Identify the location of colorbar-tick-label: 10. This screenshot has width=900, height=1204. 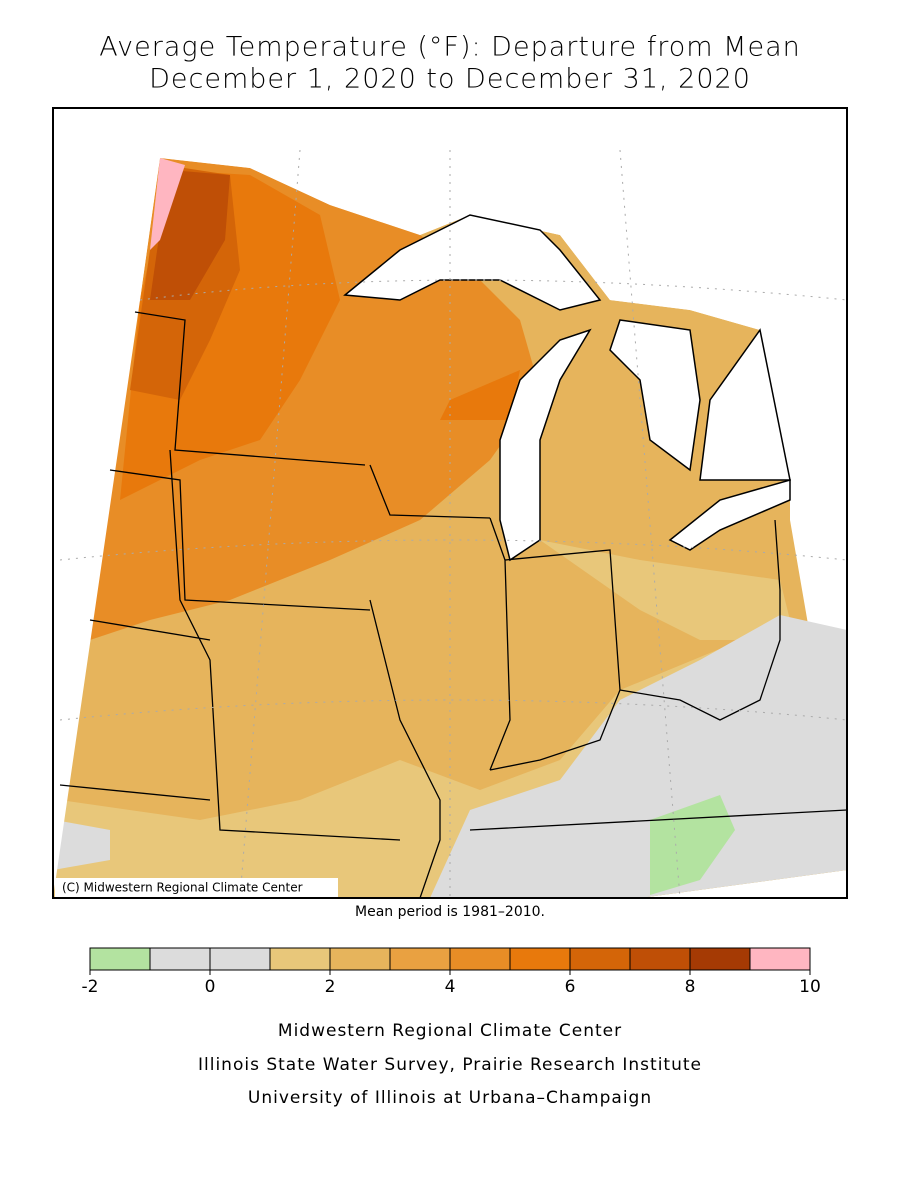
(810, 987).